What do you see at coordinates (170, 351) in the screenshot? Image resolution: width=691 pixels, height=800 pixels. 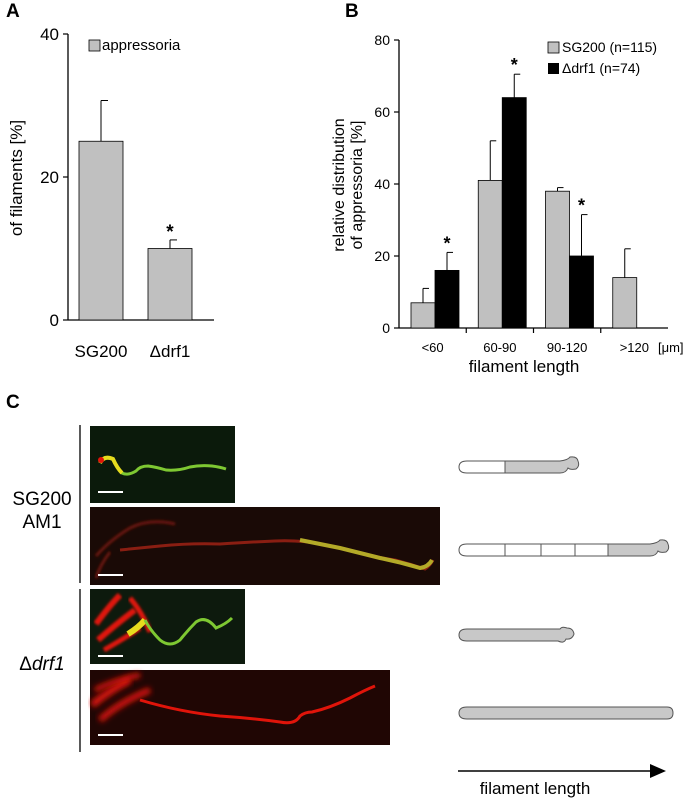 I see `chart-a-xtick-label: Δdrf1` at bounding box center [170, 351].